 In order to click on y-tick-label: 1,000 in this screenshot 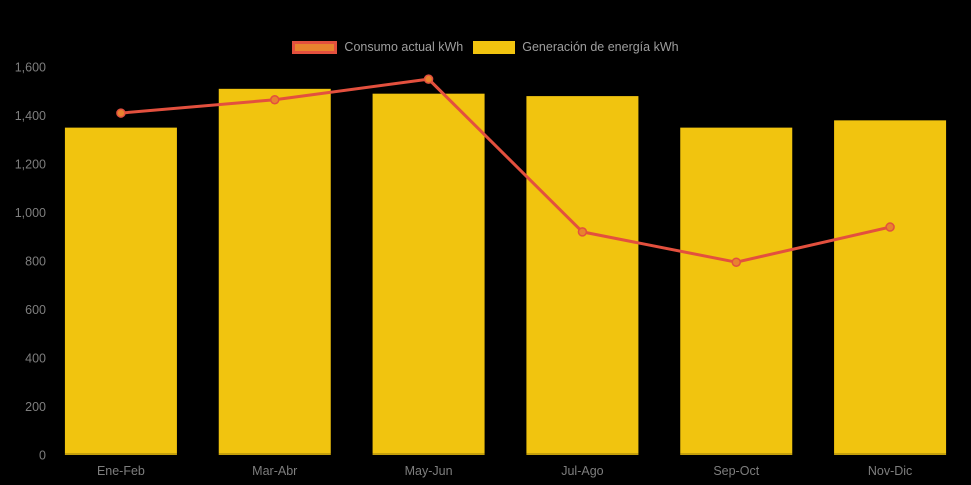, I will do `click(30, 213)`.